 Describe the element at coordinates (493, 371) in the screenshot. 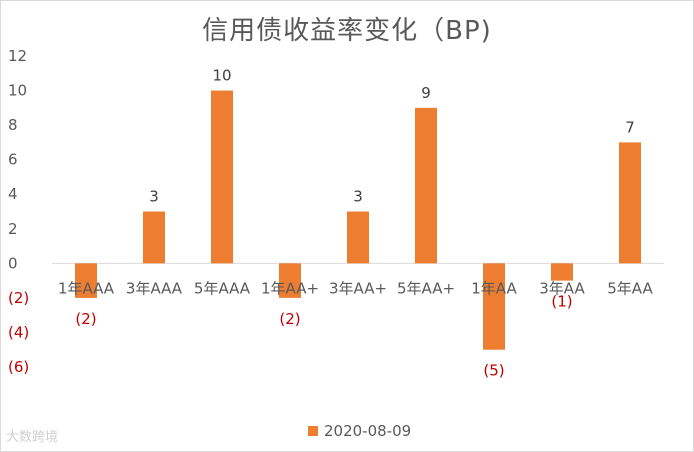

I see `data-label: (5)` at that location.